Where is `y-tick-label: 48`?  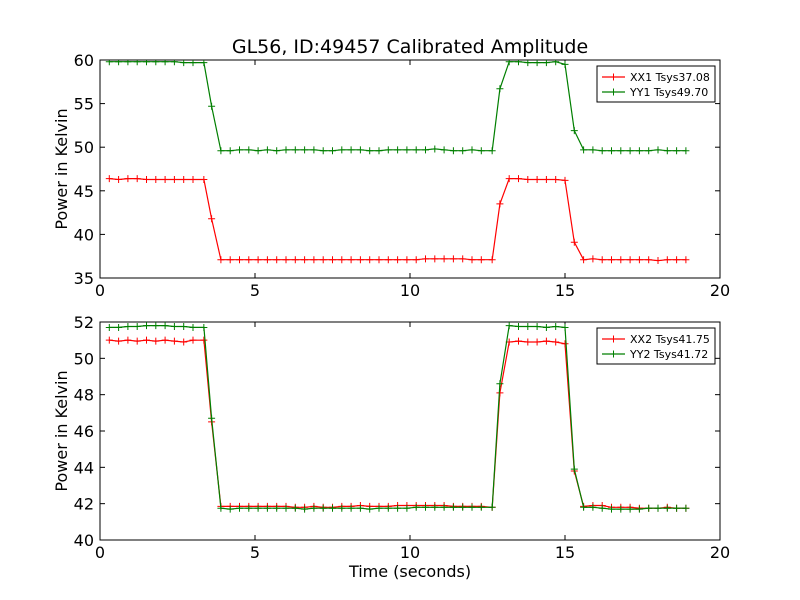 y-tick-label: 48 is located at coordinates (84, 395).